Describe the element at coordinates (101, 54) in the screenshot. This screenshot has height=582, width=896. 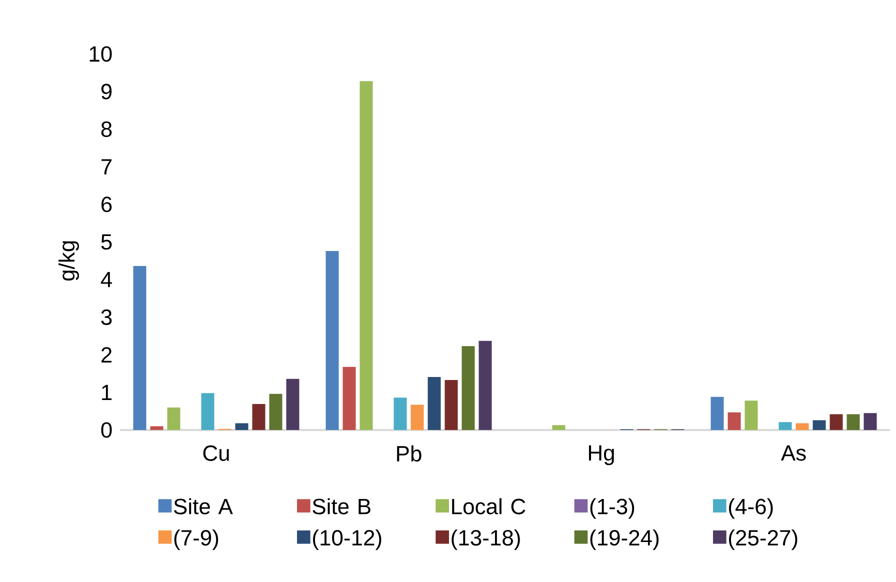
I see `y-tick-label: 10` at that location.